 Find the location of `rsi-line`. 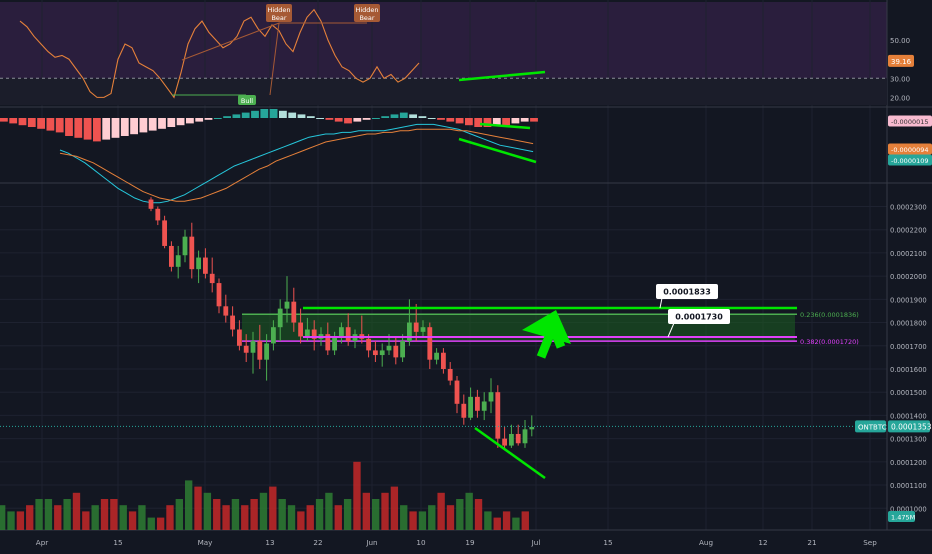

rsi-line is located at coordinates (219, 53).